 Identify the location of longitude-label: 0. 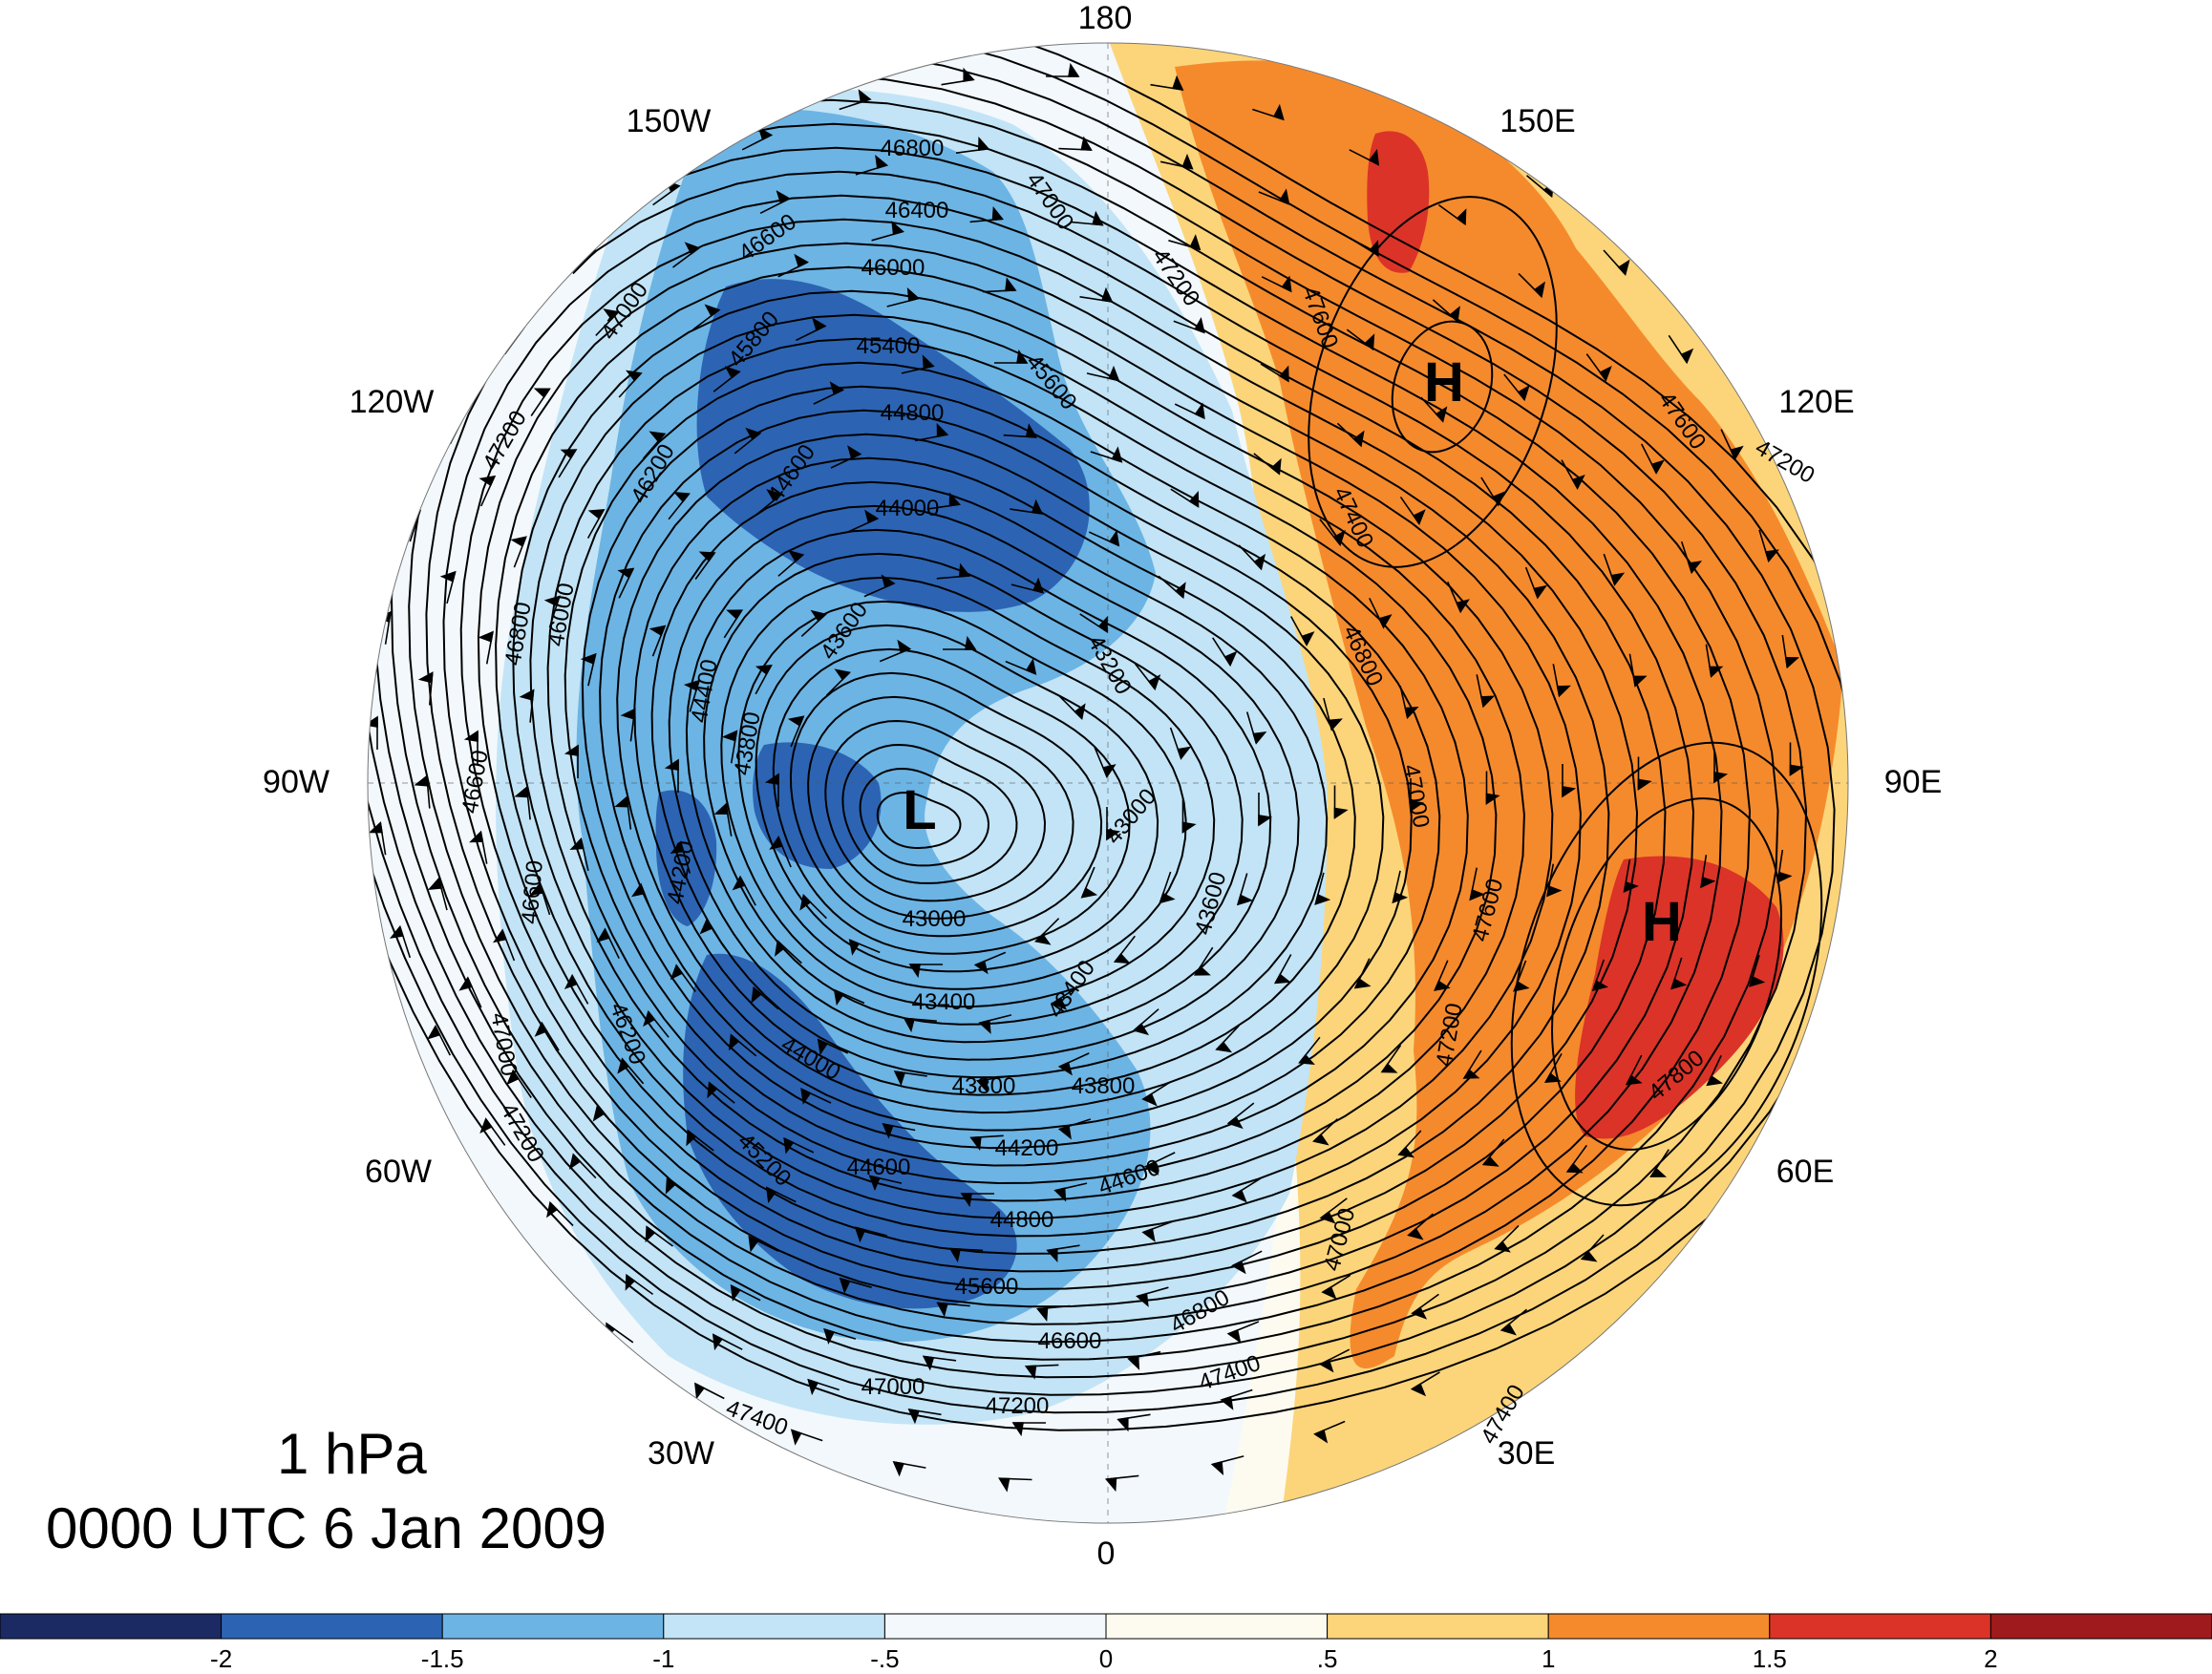
(1106, 1554).